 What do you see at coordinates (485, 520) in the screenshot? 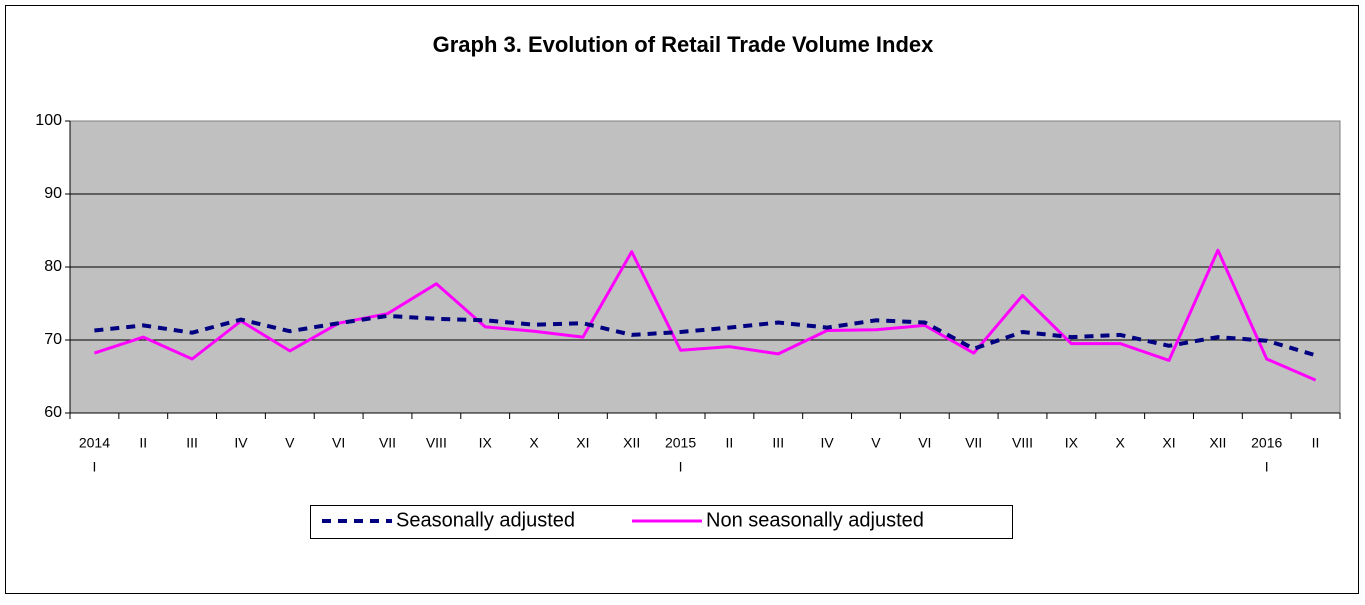
I see `legend-label: Seasonally adjusted` at bounding box center [485, 520].